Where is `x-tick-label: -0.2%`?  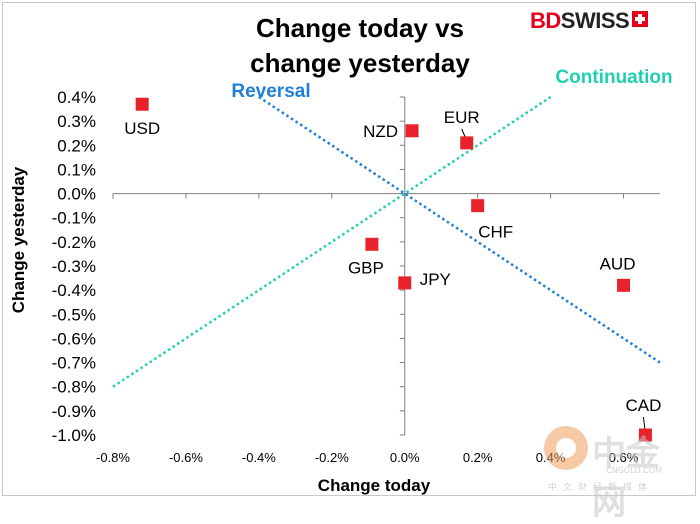 x-tick-label: -0.2% is located at coordinates (332, 457).